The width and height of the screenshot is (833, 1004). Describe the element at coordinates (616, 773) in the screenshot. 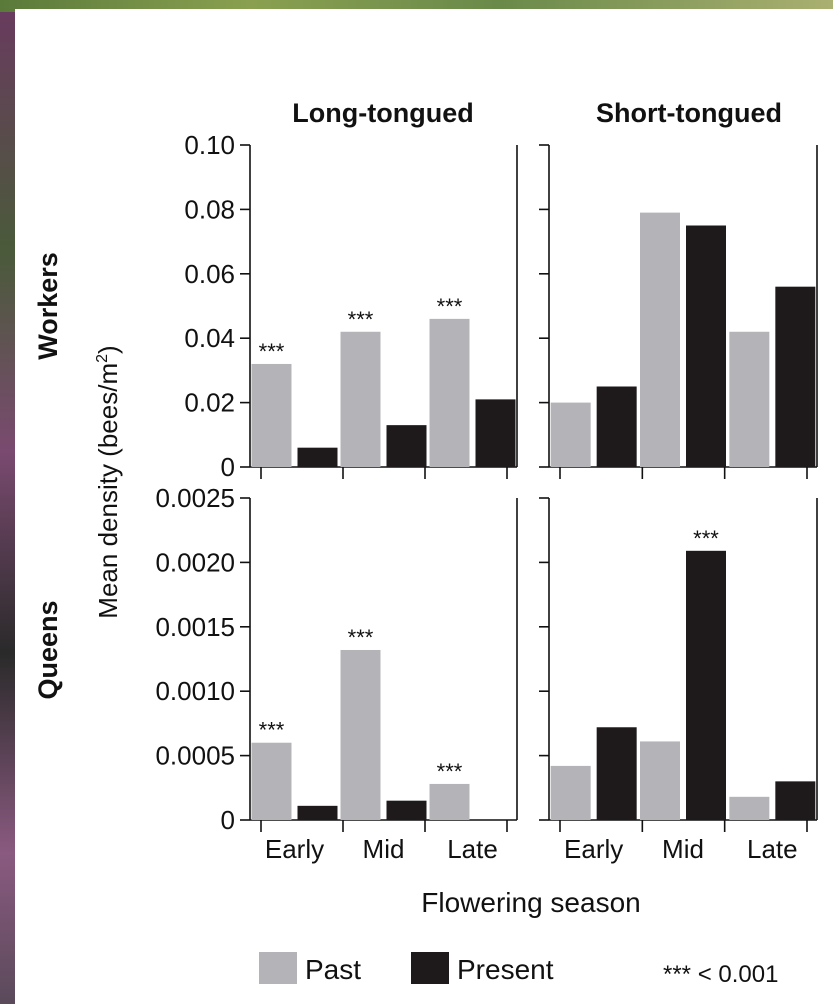

I see `bar-queens-short-tongued-early-present` at that location.